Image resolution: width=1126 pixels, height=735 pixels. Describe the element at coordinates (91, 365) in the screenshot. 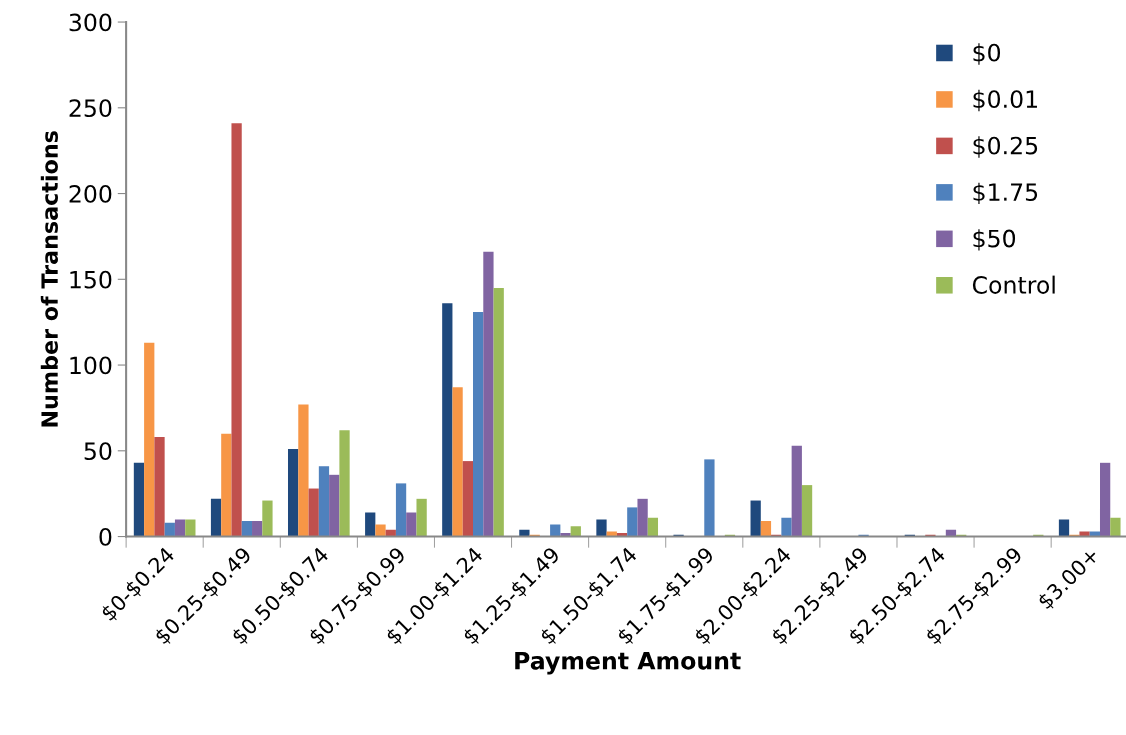

I see `y-tick-label: 100` at that location.